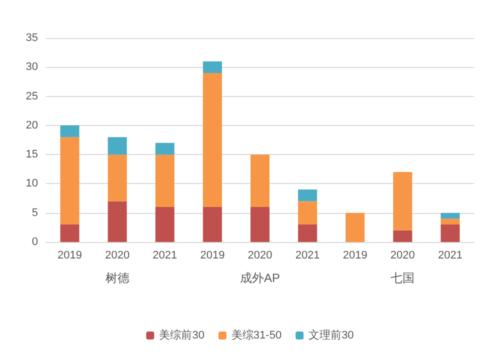  What do you see at coordinates (117, 278) in the screenshot?
I see `text: 树德` at bounding box center [117, 278].